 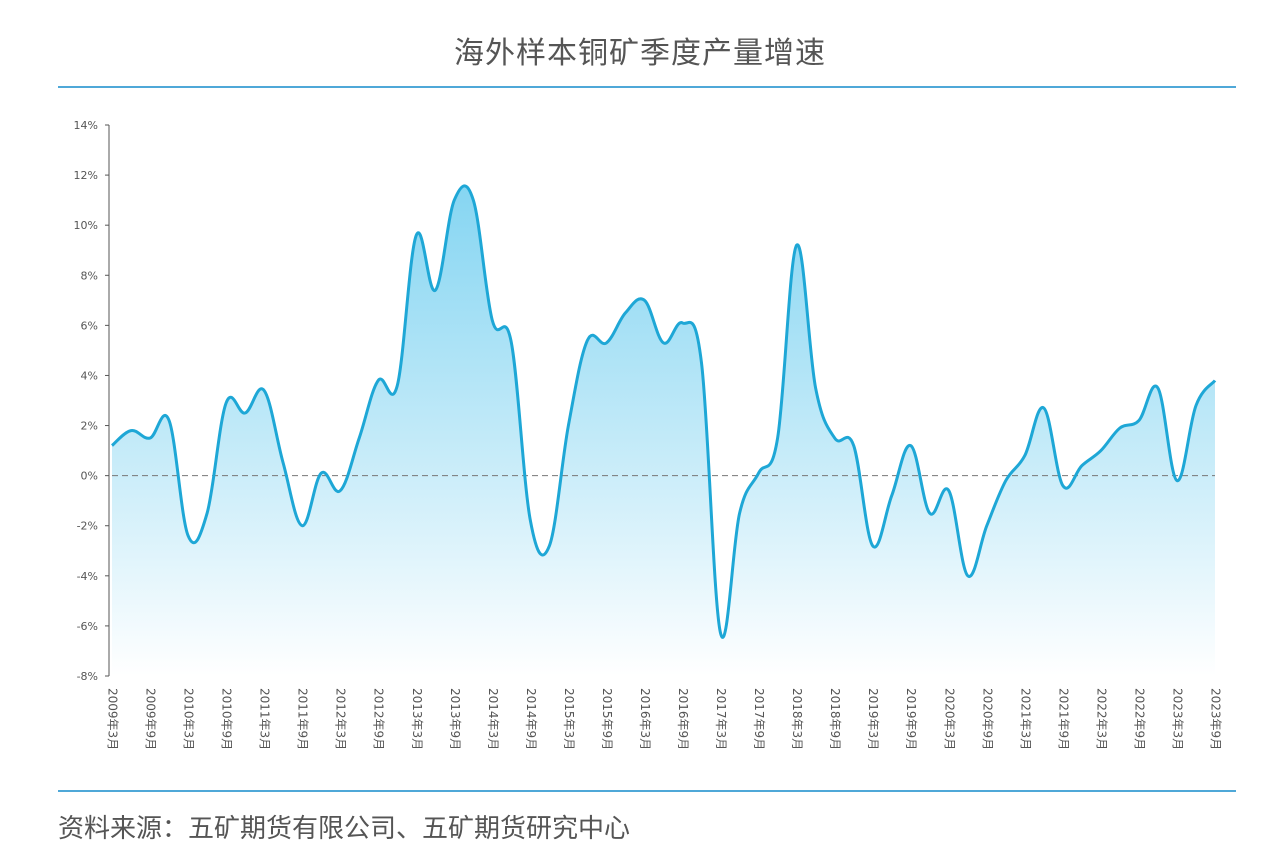 What do you see at coordinates (455, 719) in the screenshot?
I see `x-tick-label: 2013年9月` at bounding box center [455, 719].